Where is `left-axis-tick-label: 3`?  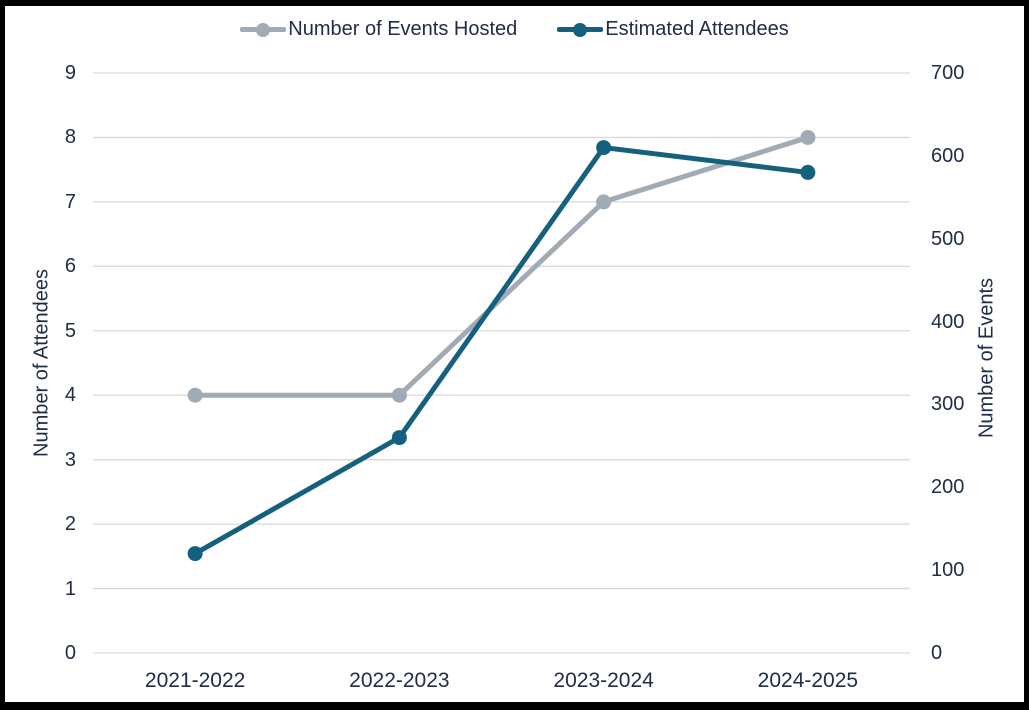
left-axis-tick-label: 3 is located at coordinates (70, 459).